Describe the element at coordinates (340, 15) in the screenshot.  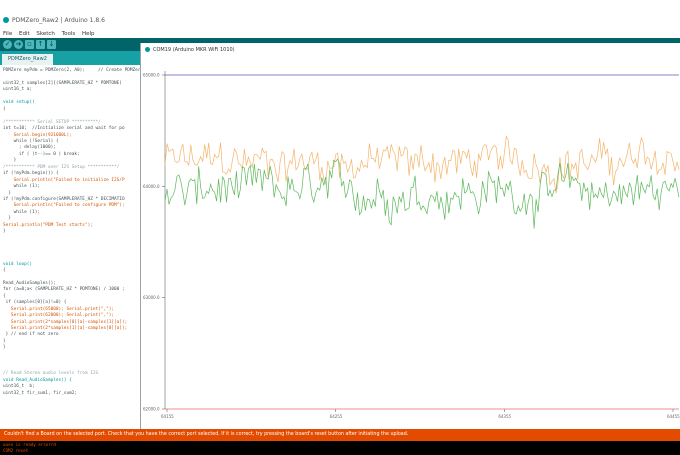
I see `title-bar: PDMZero_Raw2 | Arduino 1.8.6` at that location.